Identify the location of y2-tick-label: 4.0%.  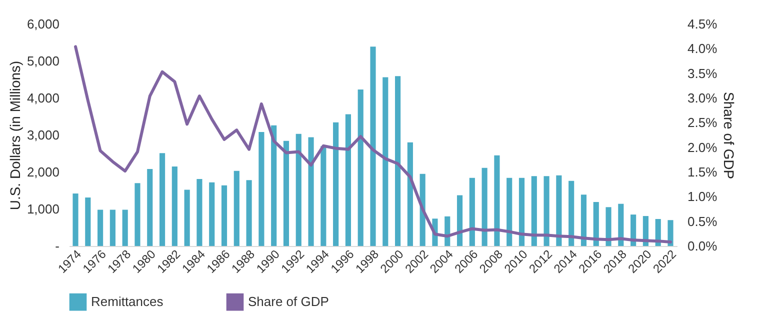
(703, 48).